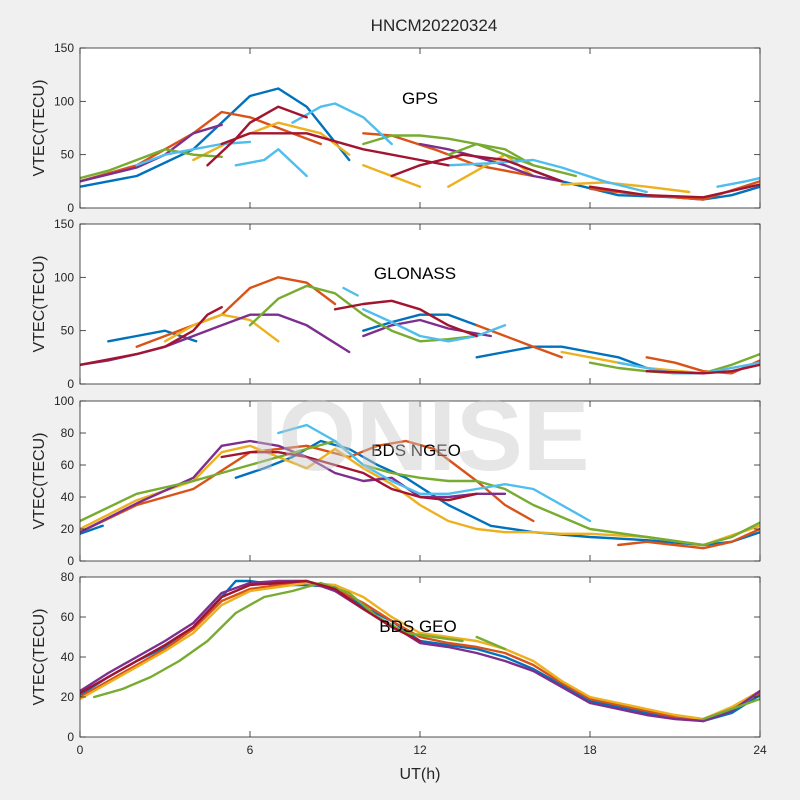  What do you see at coordinates (434, 25) in the screenshot?
I see `figure-title: HNCM20220324` at bounding box center [434, 25].